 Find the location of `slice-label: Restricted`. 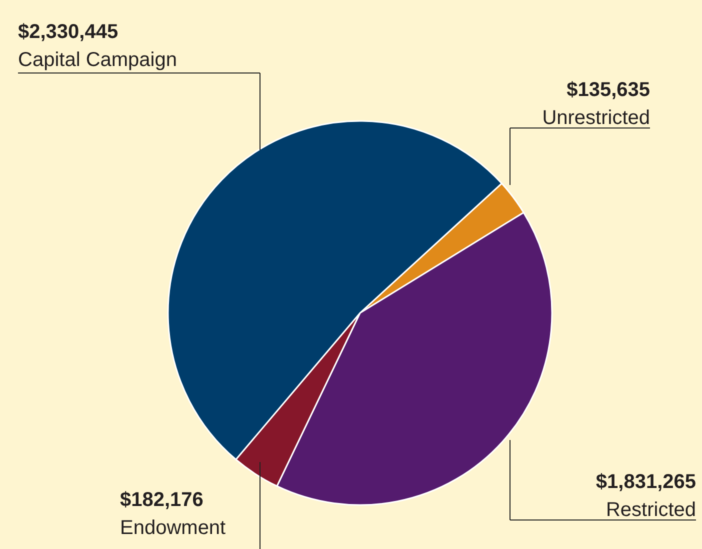

slice-label: Restricted is located at coordinates (651, 510).